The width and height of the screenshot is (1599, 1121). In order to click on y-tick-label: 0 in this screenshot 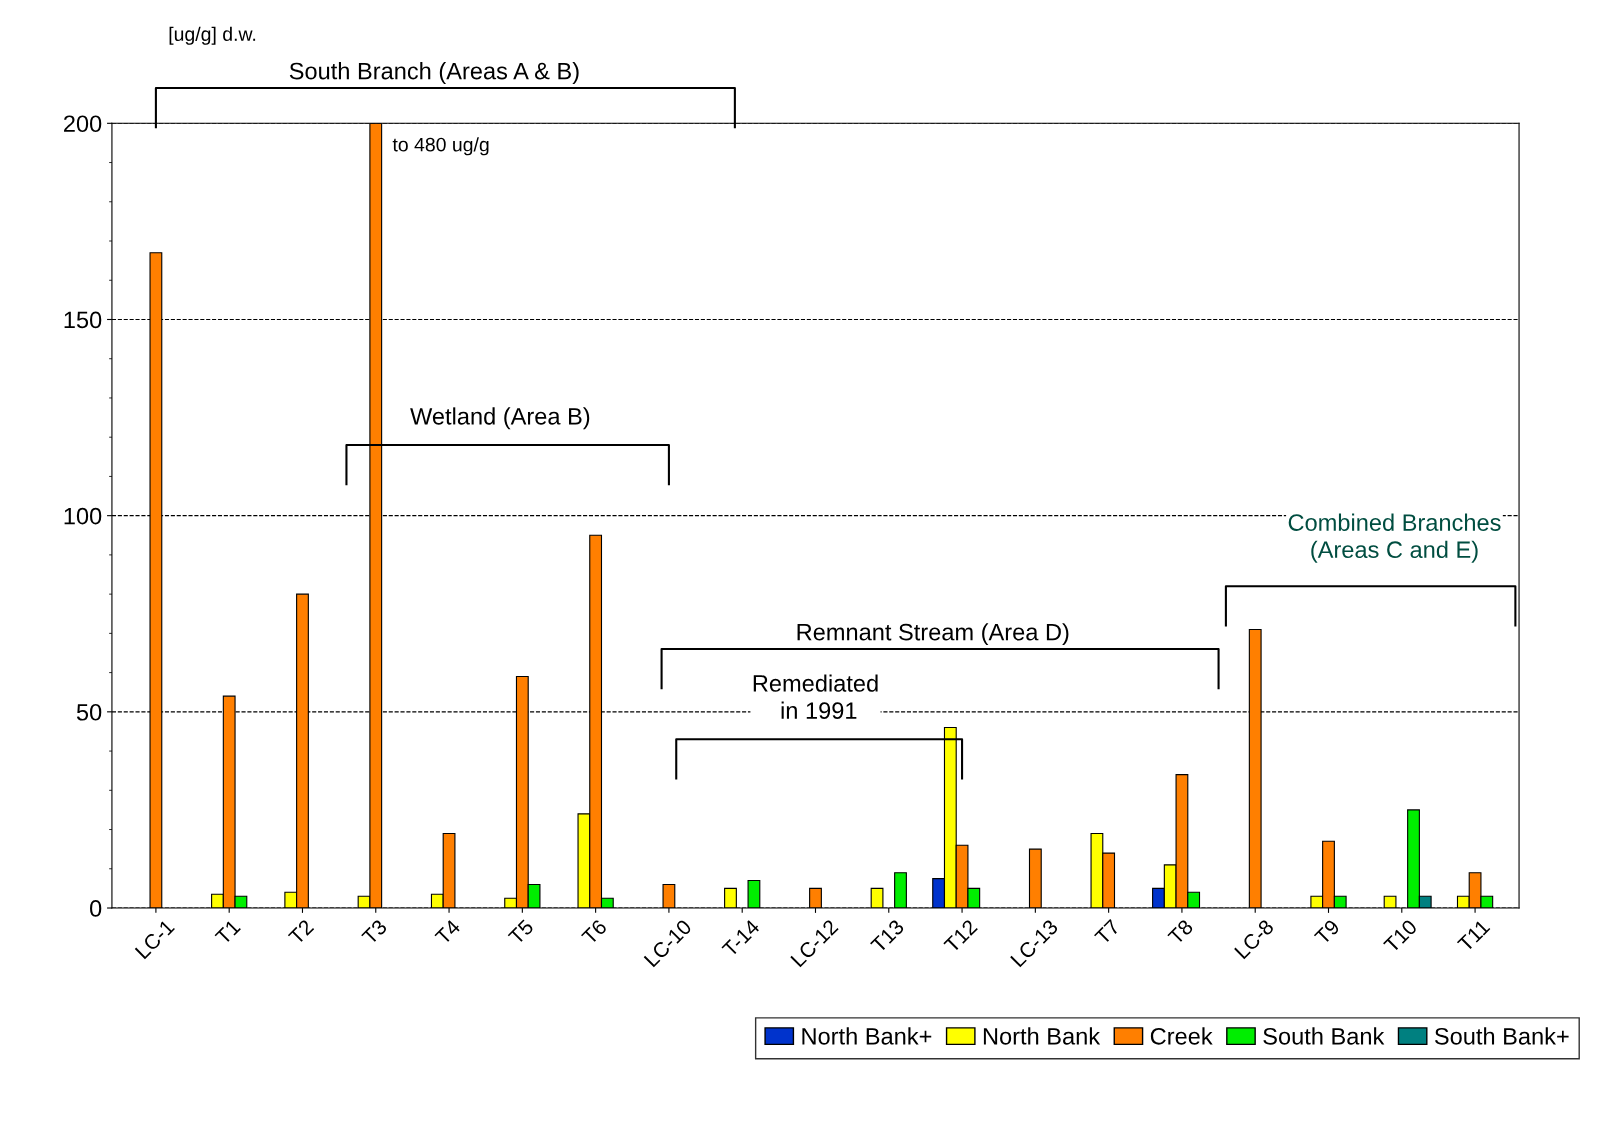, I will do `click(96, 908)`.